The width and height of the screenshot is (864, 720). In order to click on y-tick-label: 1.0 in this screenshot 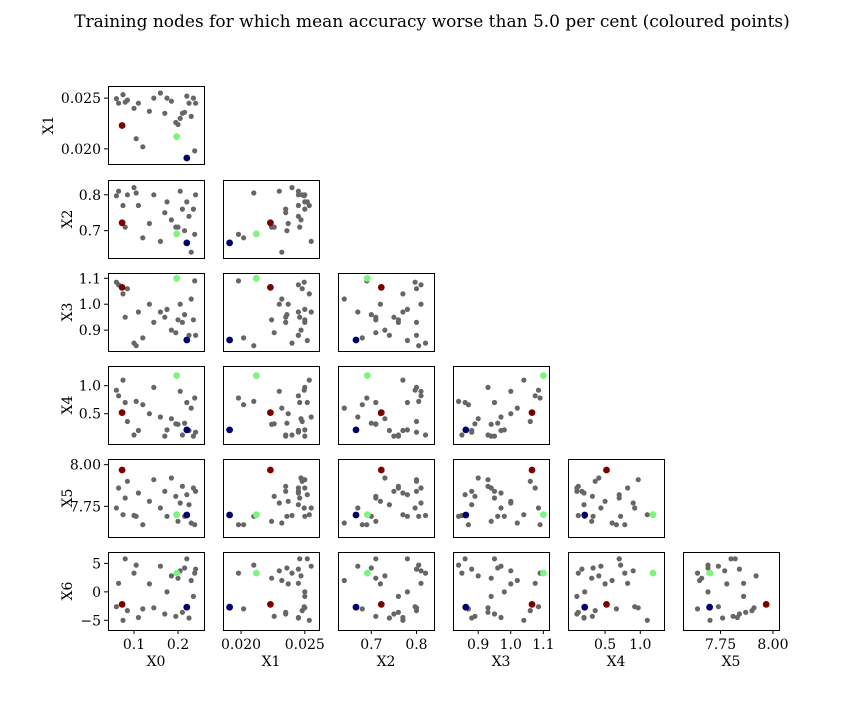, I will do `click(90, 387)`.